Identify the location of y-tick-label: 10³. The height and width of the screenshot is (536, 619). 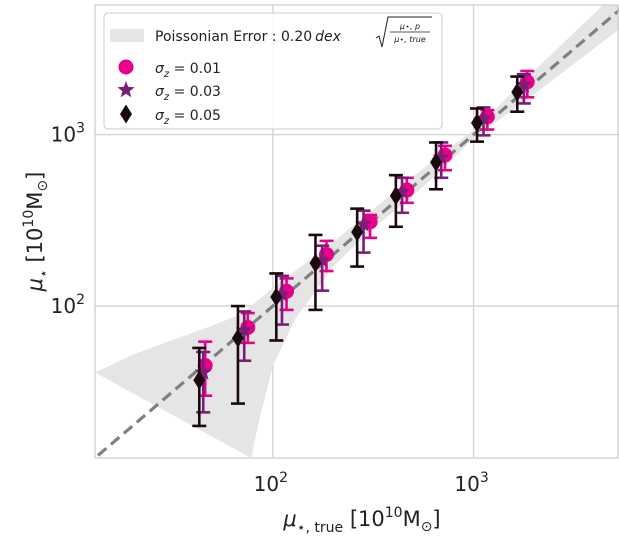
(68, 134).